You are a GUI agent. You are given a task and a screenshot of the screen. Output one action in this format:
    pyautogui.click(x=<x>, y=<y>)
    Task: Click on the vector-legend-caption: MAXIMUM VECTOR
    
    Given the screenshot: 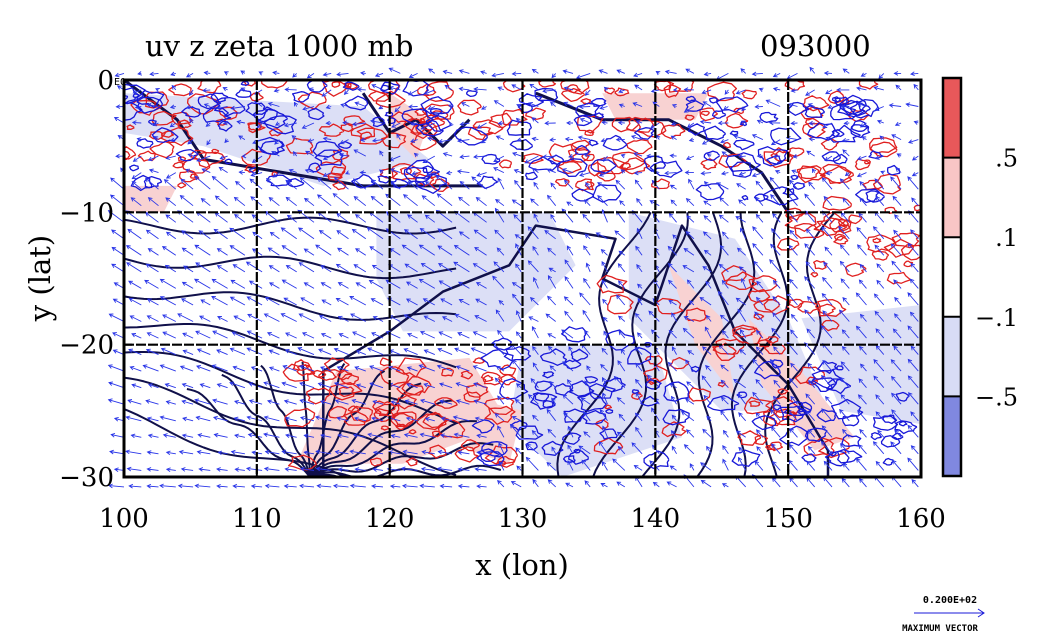 What is the action you would take?
    pyautogui.click(x=940, y=629)
    